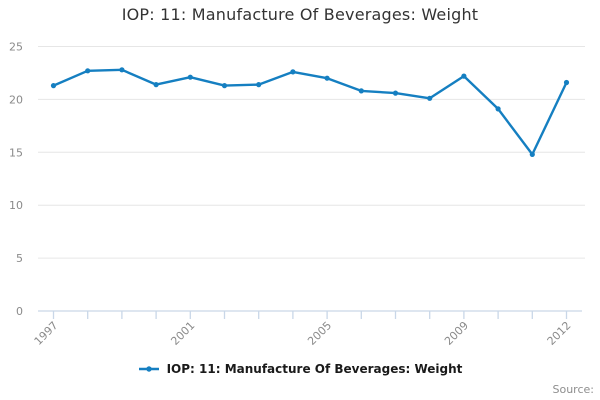  Describe the element at coordinates (16, 99) in the screenshot. I see `svg-text: 20` at that location.